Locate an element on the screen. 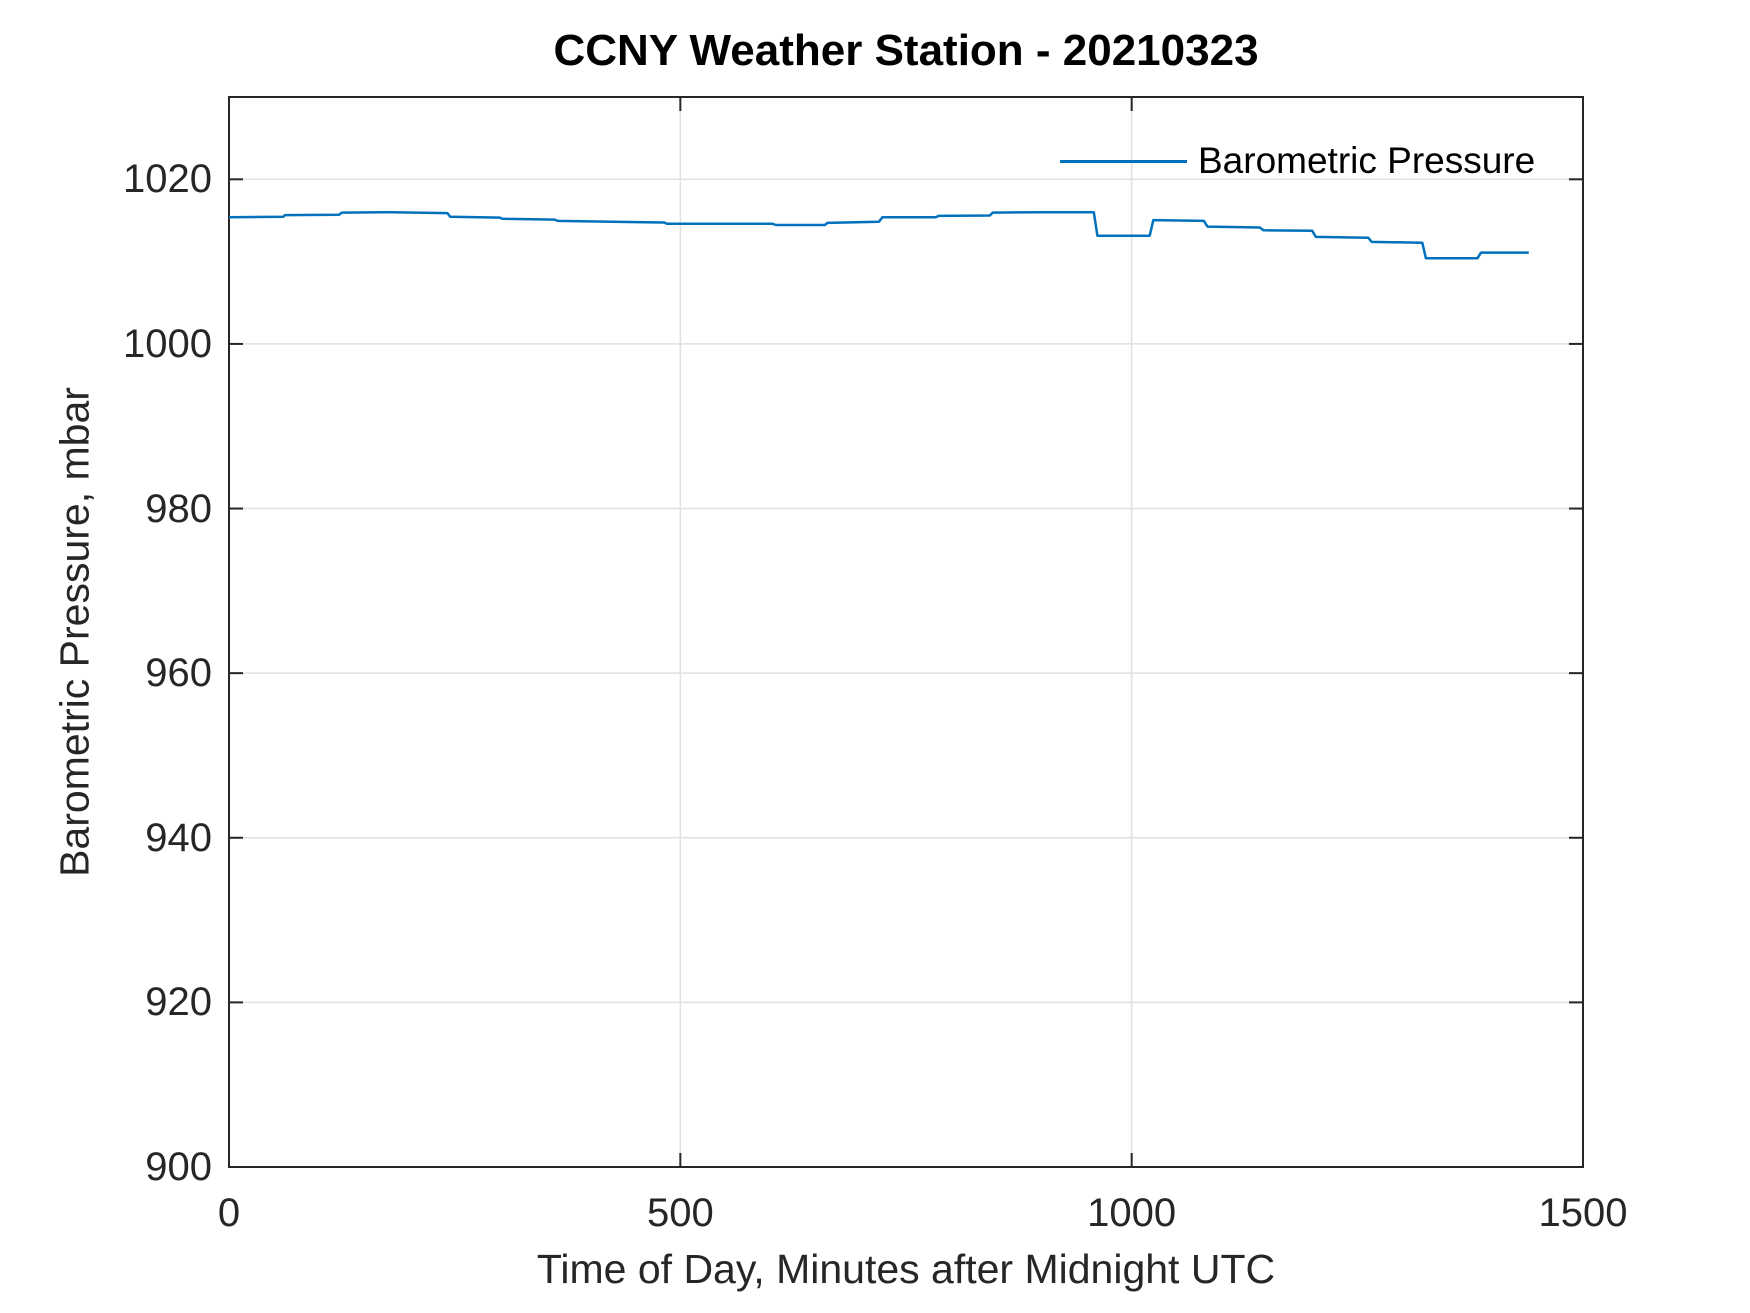 The width and height of the screenshot is (1750, 1313). y-tick-label: 940 is located at coordinates (178, 837).